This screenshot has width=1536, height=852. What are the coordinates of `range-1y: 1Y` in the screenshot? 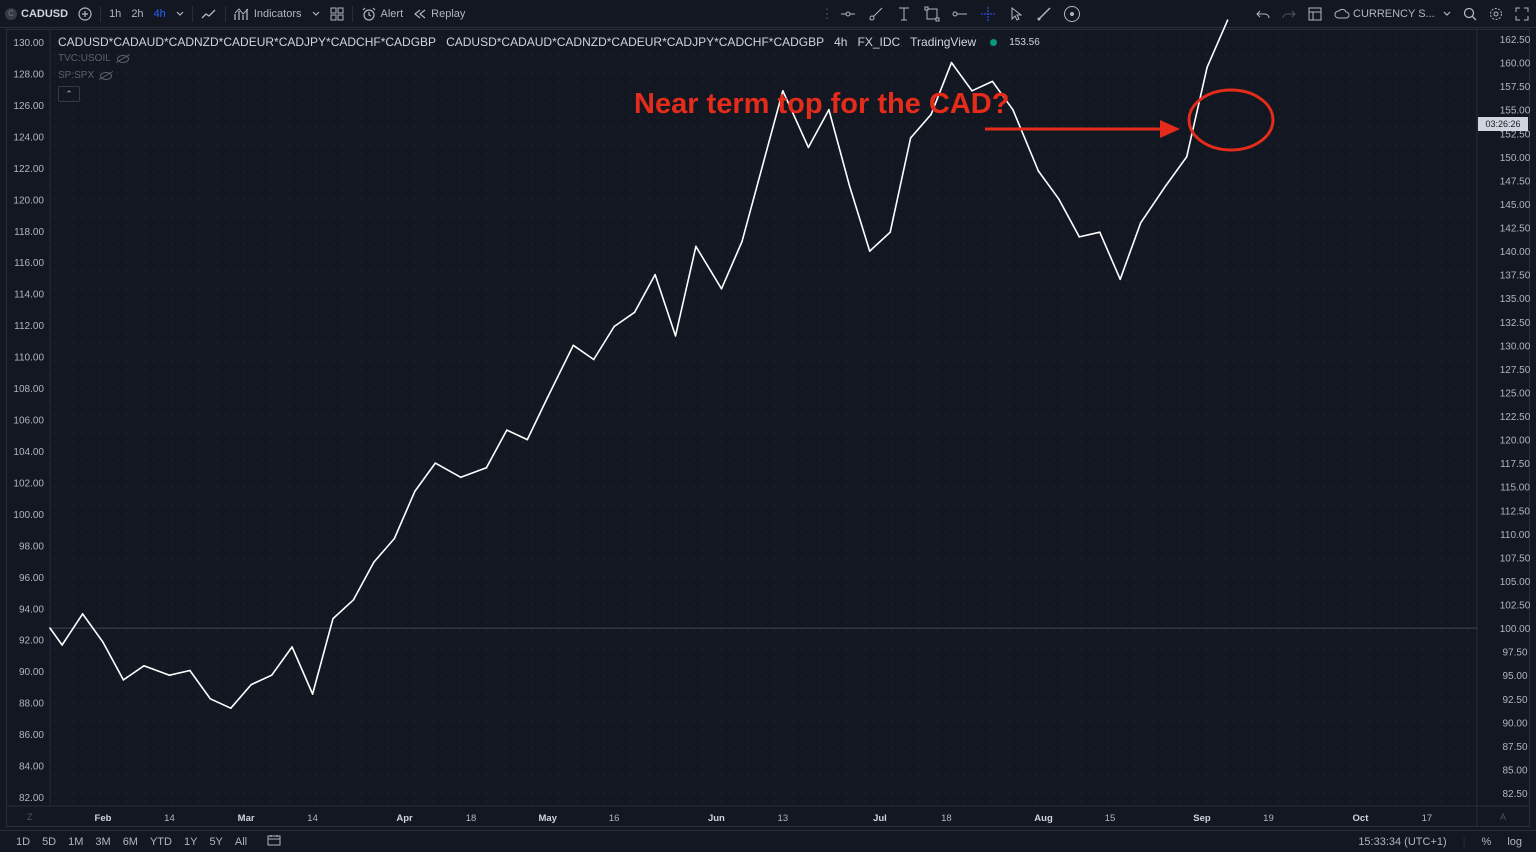 It's located at (190, 841).